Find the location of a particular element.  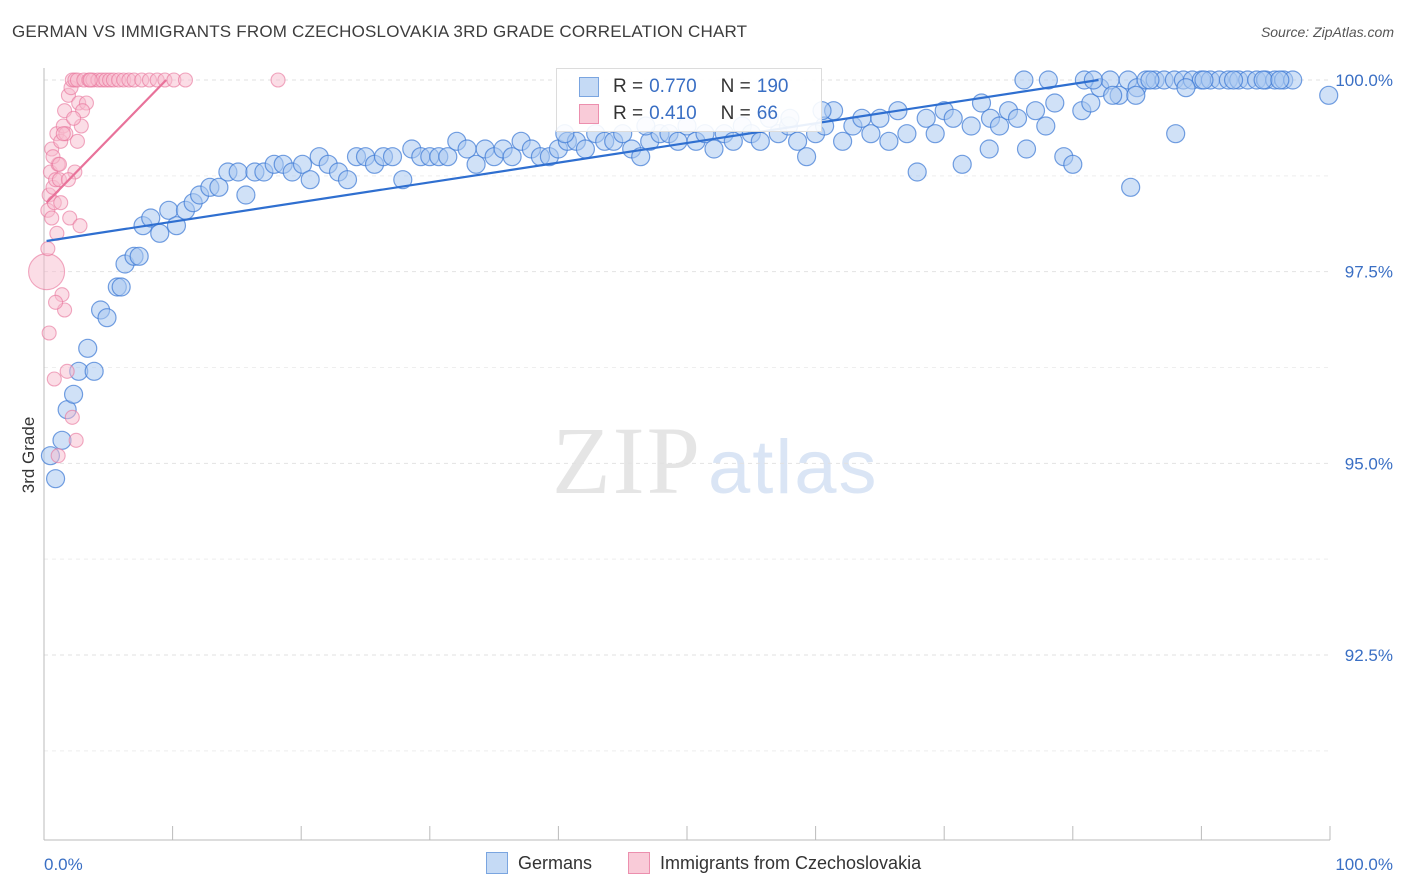

legend-label-germans: Germans is located at coordinates (555, 862).